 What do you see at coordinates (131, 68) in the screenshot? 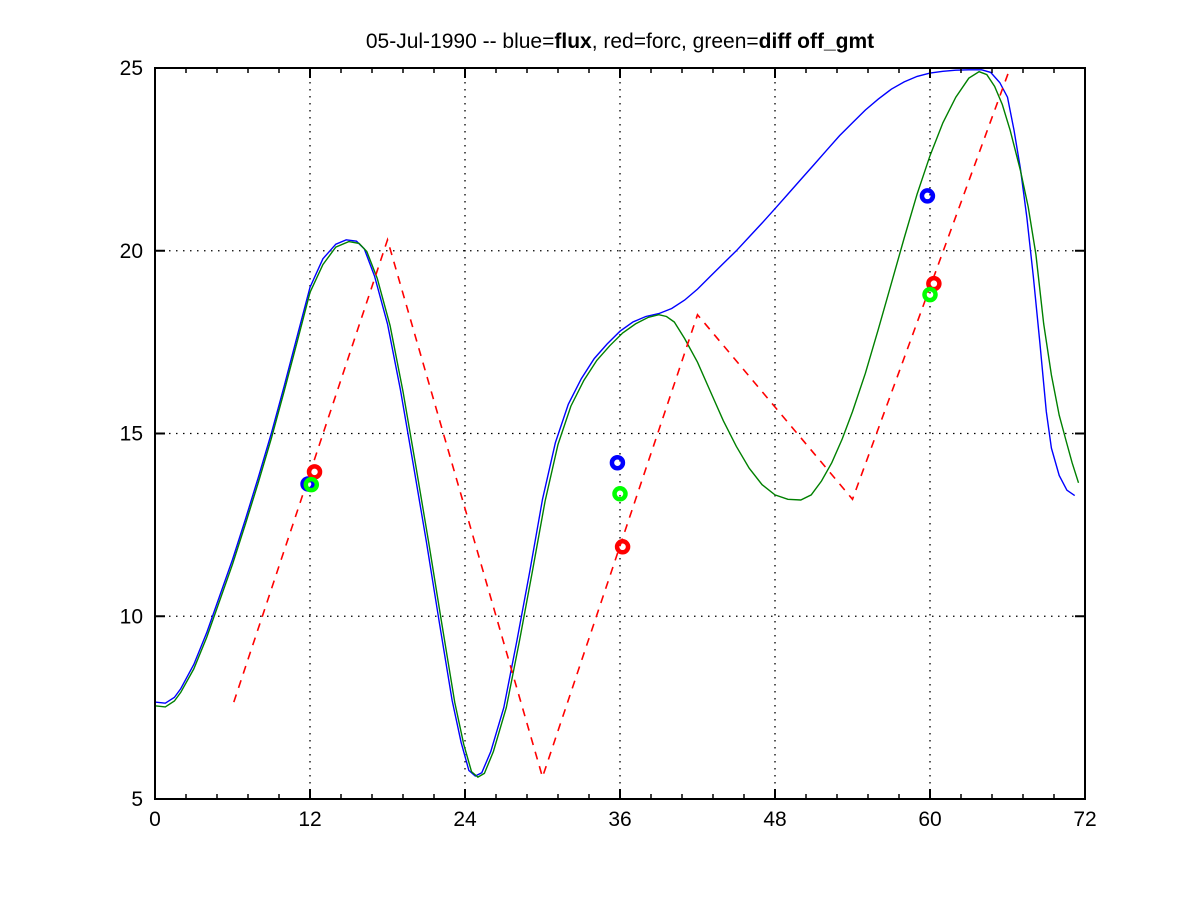
I see `y-tick-label: 25` at bounding box center [131, 68].